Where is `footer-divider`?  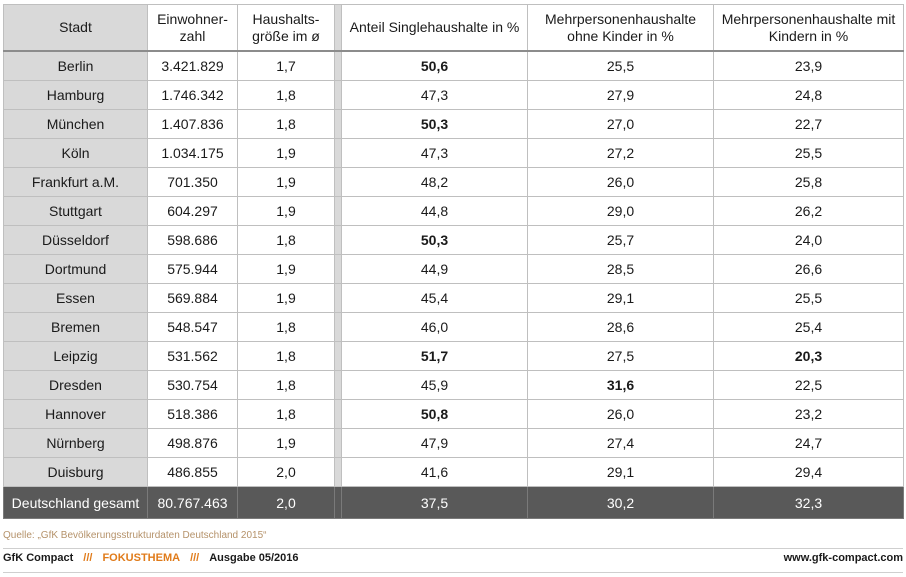
footer-divider is located at coordinates (453, 548).